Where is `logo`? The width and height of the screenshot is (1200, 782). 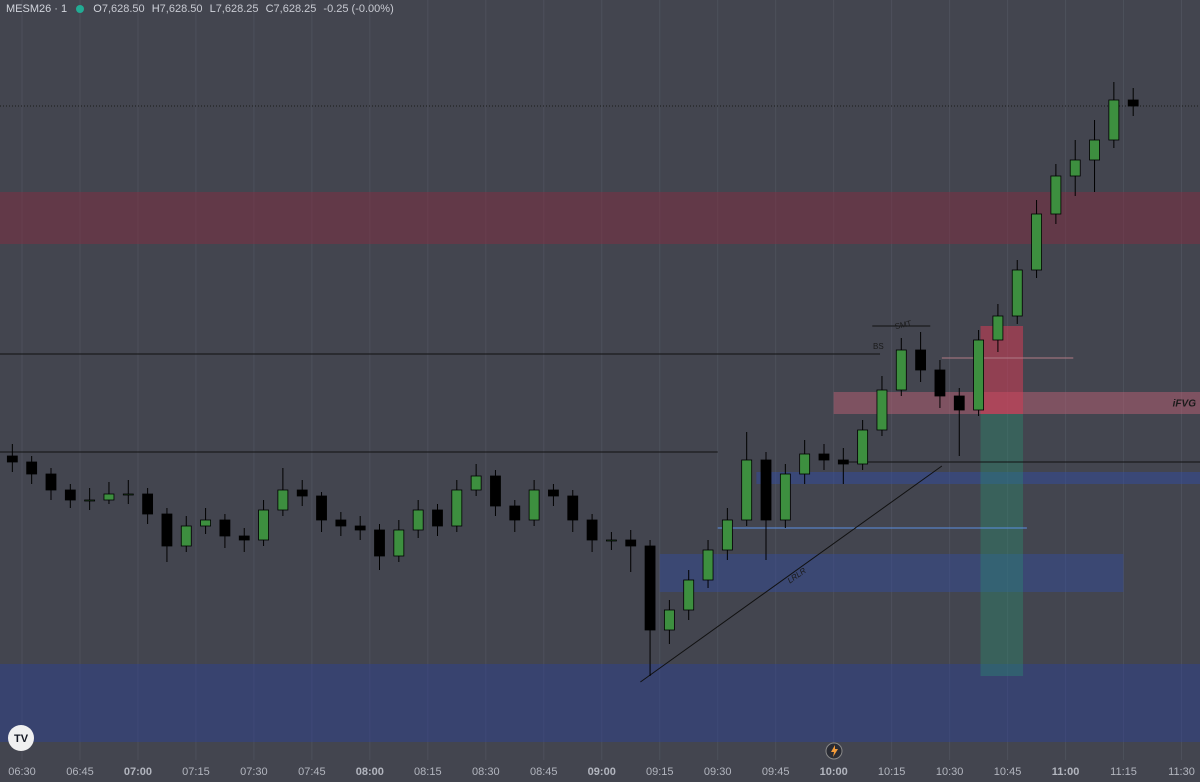
logo is located at coordinates (21, 738).